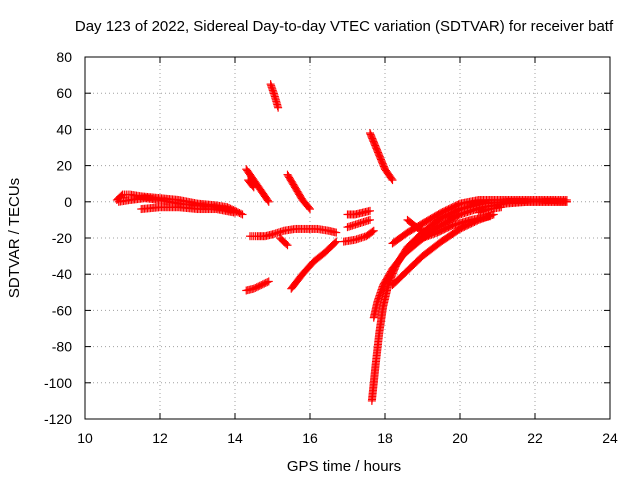 The height and width of the screenshot is (480, 640). I want to click on y-tick-label: -40, so click(62, 274).